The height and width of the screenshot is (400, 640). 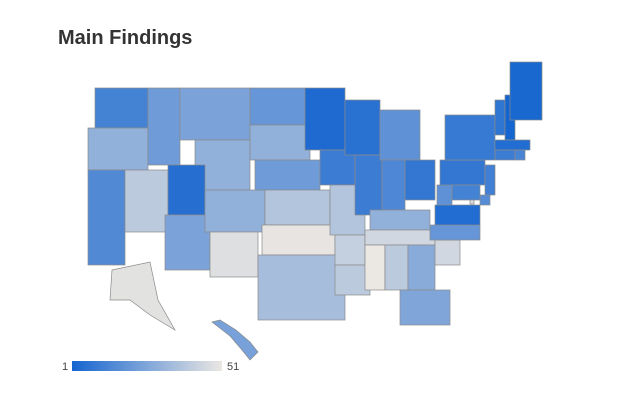 I want to click on legend-max: 51, so click(x=233, y=367).